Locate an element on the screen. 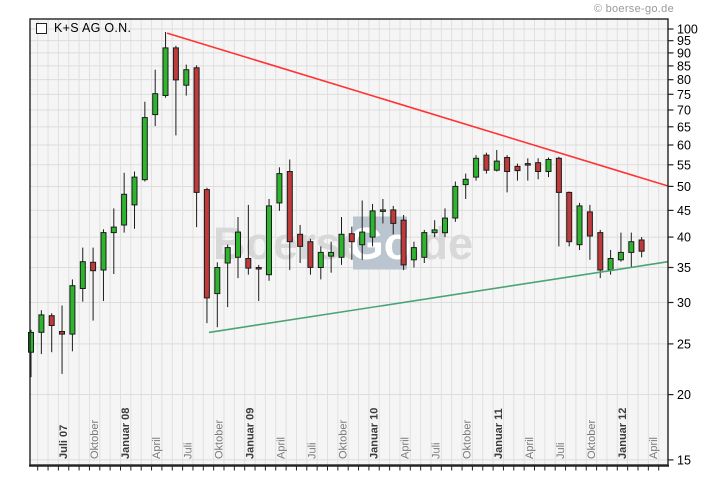 This screenshot has height=481, width=720. legend-checkbox is located at coordinates (41, 28).